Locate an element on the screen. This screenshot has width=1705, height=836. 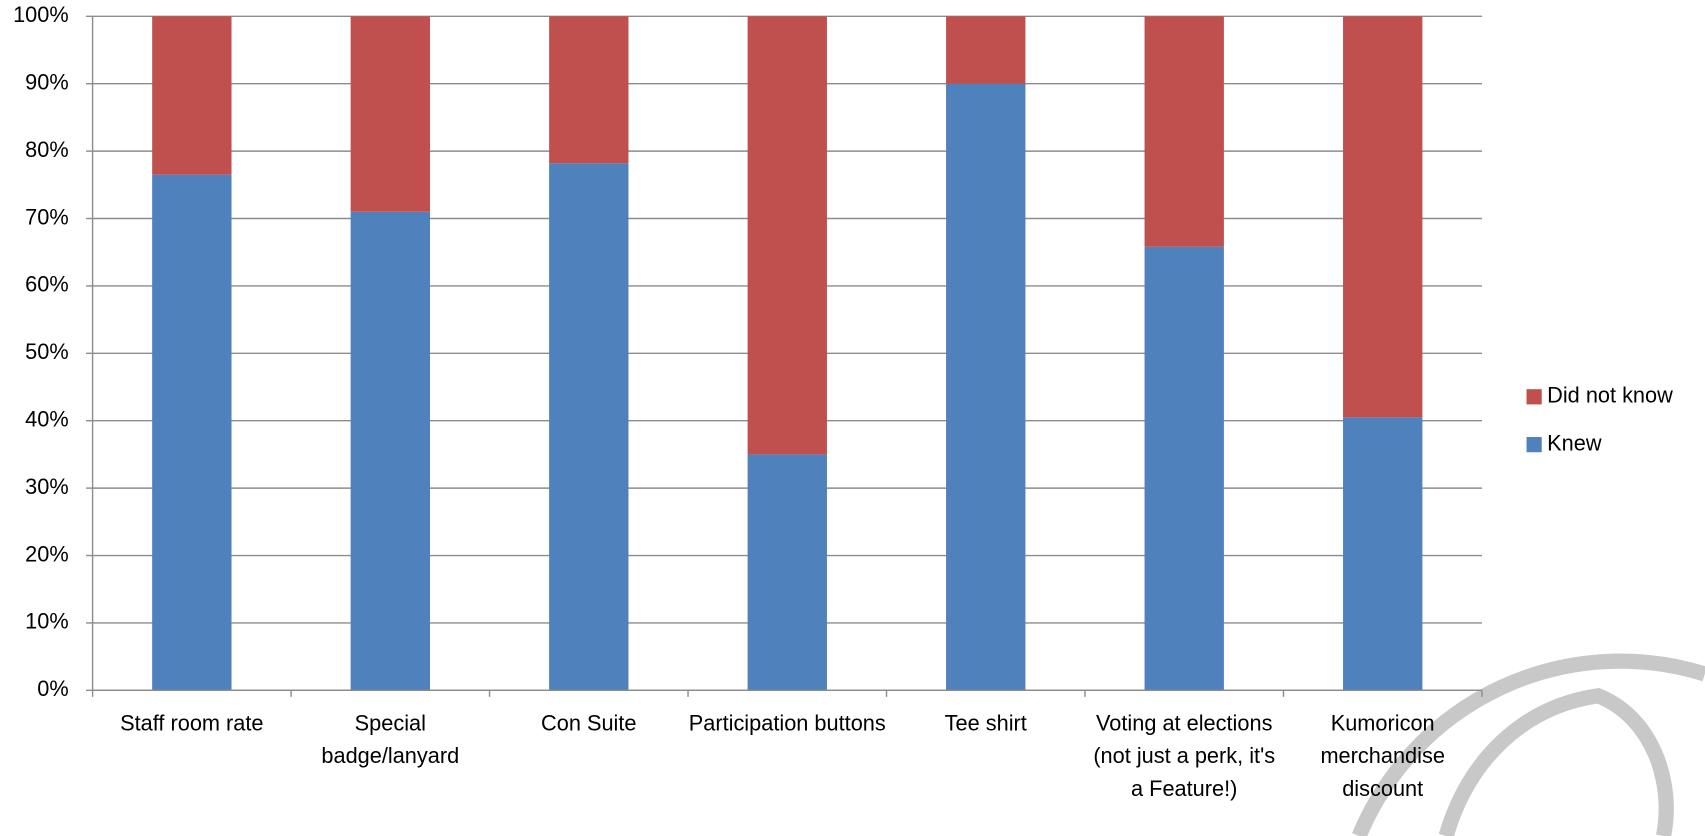
y-tick-label: 0% is located at coordinates (52, 688).